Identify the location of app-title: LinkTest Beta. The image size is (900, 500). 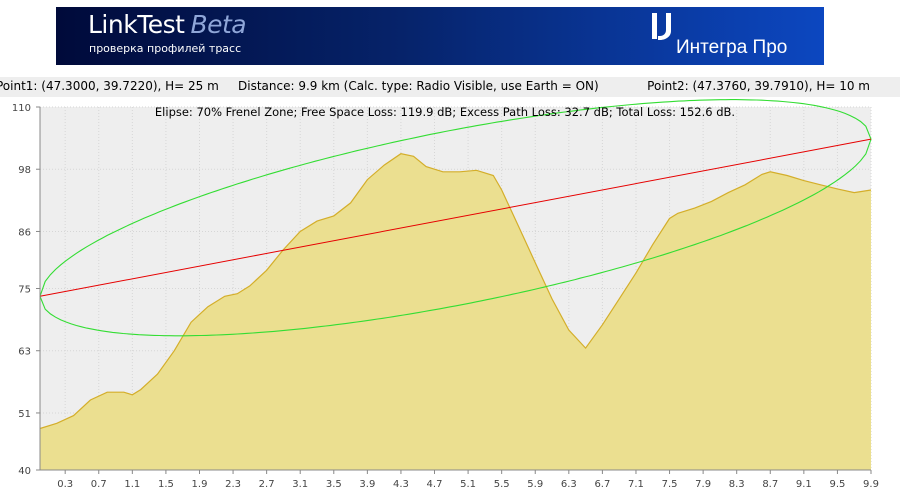
(167, 24).